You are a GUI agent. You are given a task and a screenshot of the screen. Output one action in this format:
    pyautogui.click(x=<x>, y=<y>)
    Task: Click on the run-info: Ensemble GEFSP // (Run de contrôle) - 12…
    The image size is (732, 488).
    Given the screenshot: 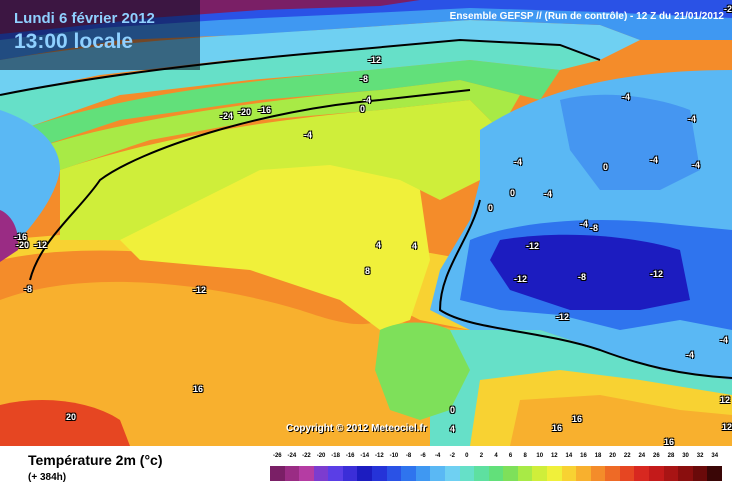 What is the action you would take?
    pyautogui.click(x=586, y=16)
    